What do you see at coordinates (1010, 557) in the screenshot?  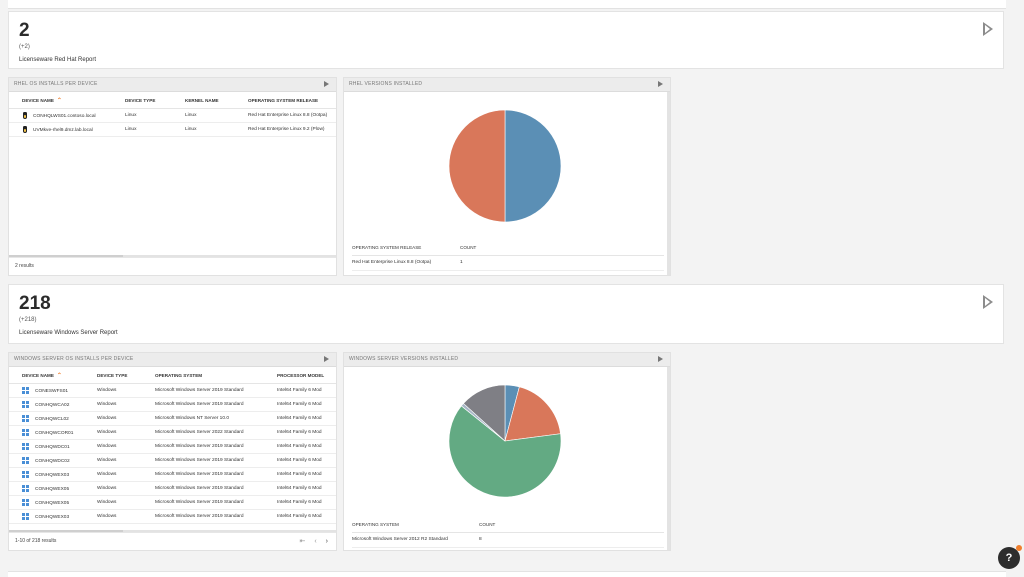 I see `help-button: ?` at bounding box center [1010, 557].